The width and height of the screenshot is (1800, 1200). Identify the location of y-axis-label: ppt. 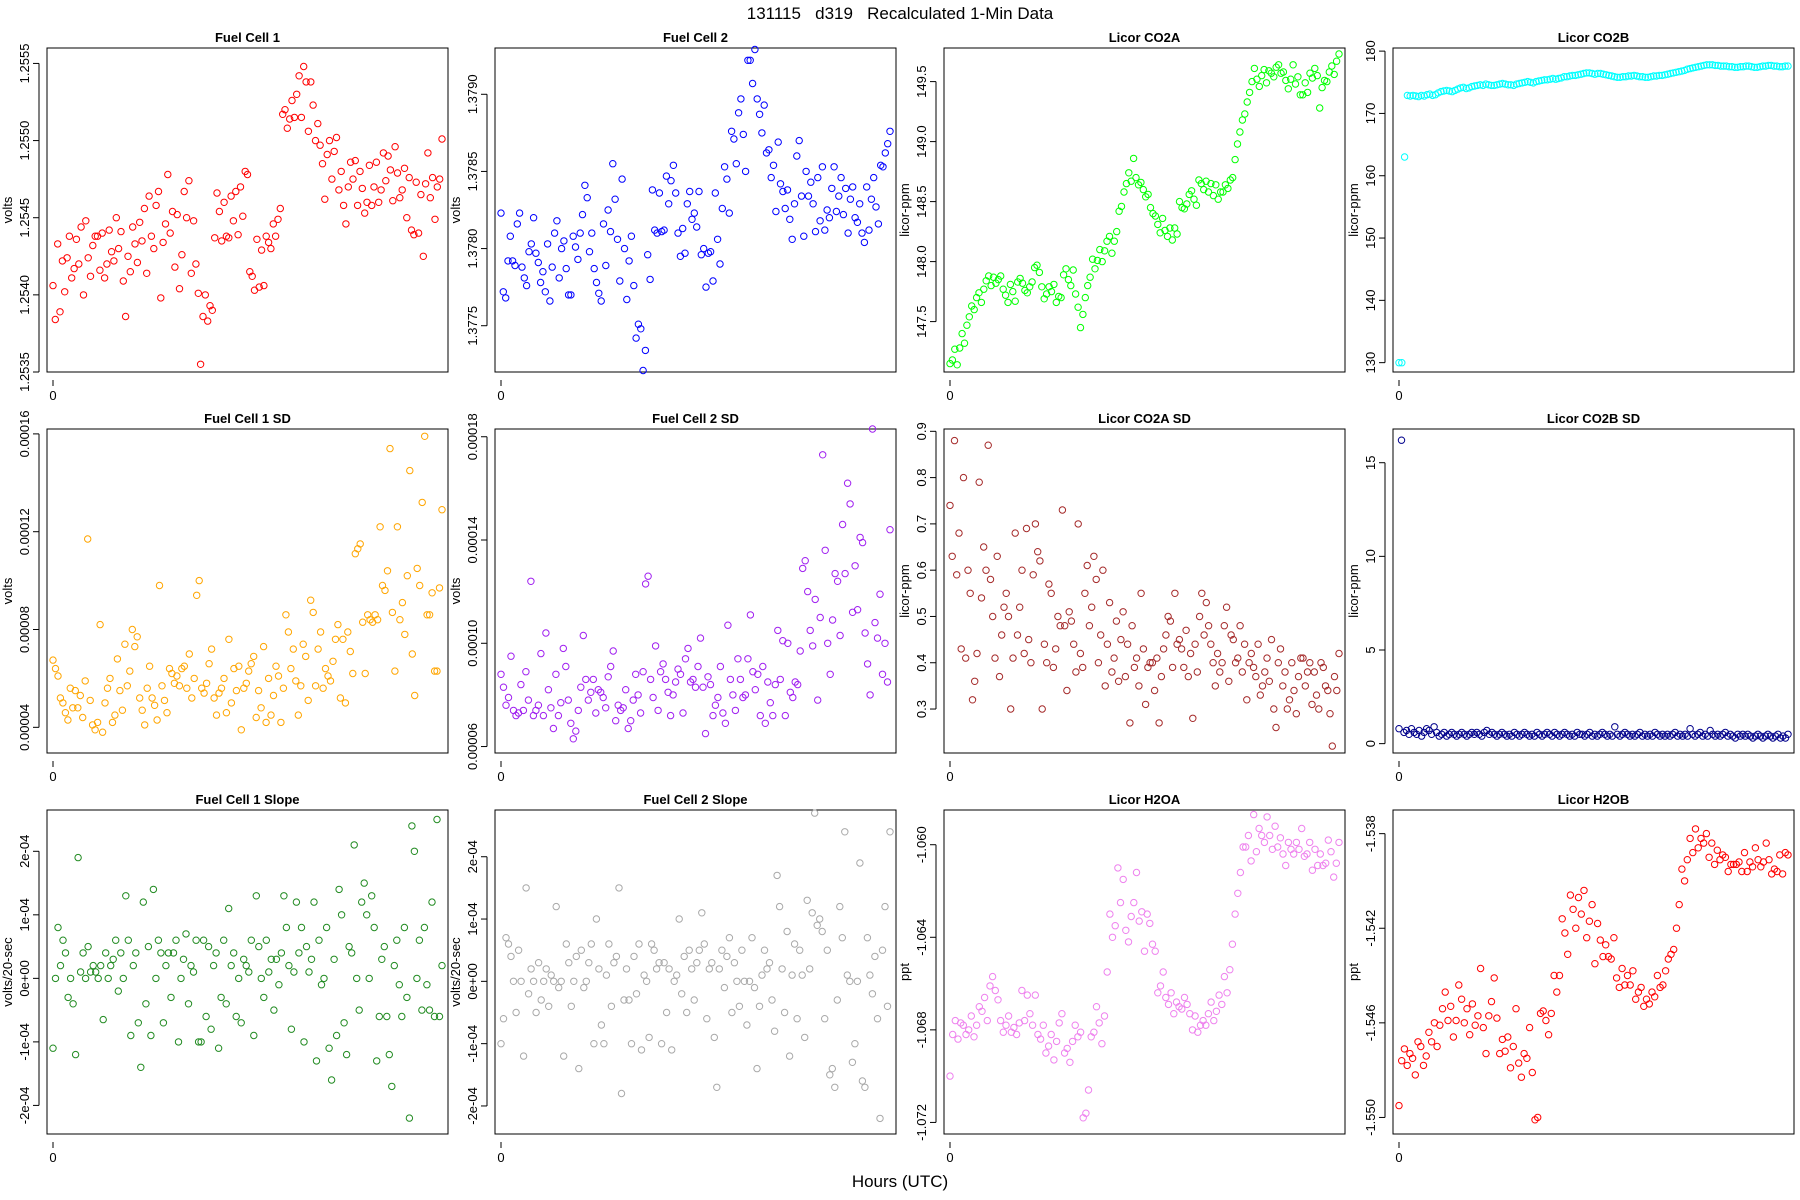
(1353, 972).